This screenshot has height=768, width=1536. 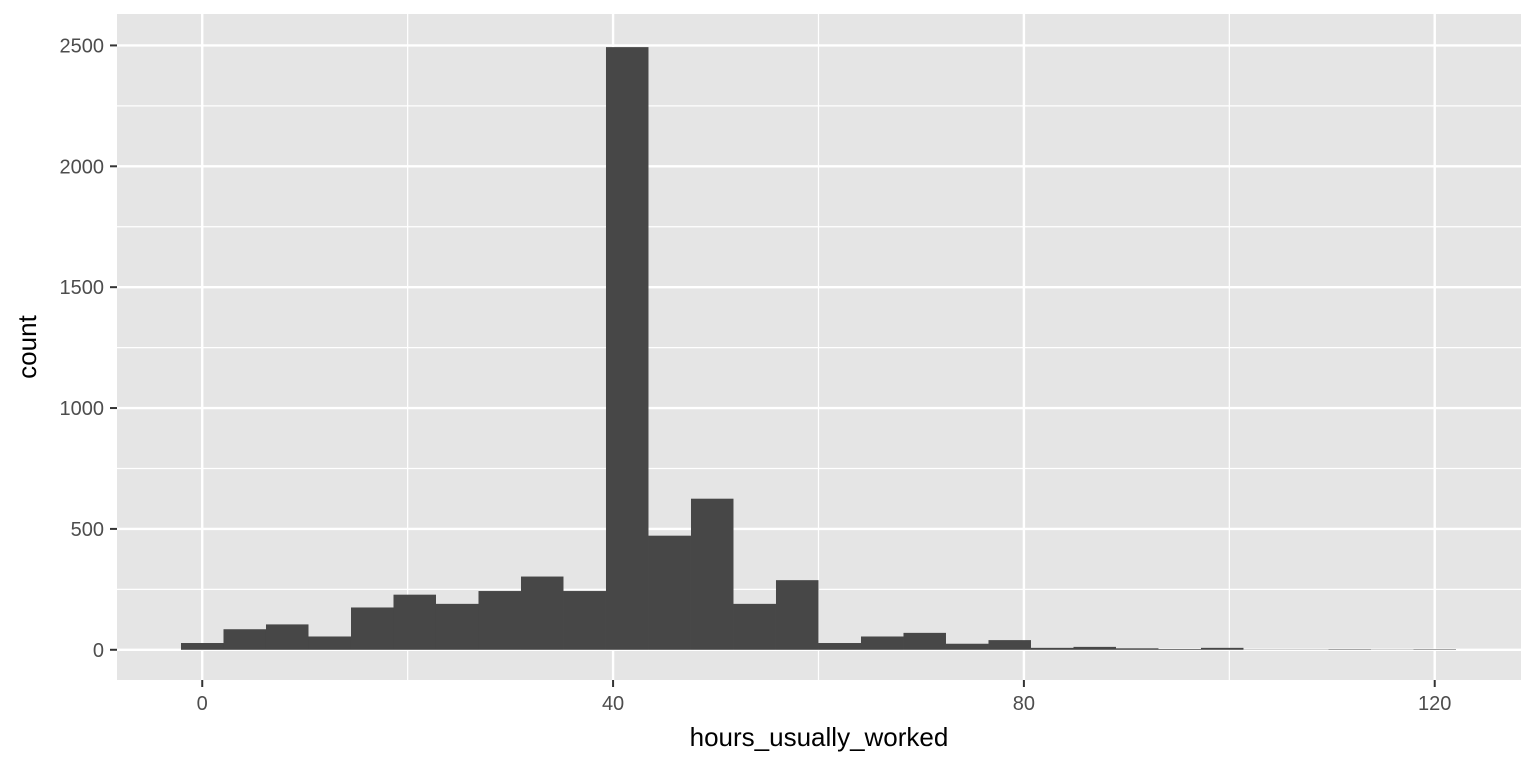 I want to click on x-tick-label: 80, so click(x=1024, y=704).